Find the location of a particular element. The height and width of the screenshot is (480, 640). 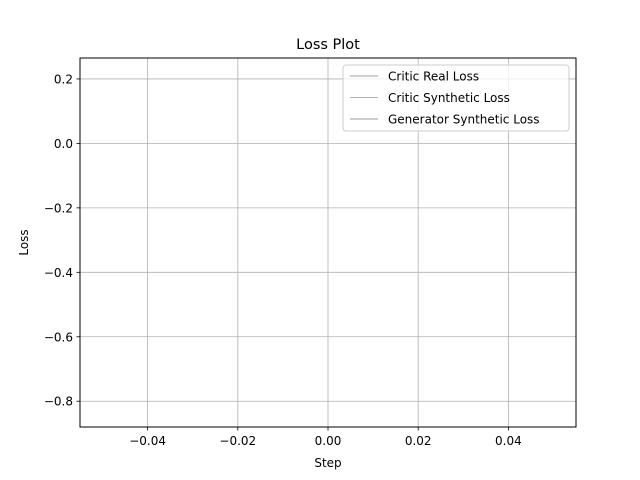

chart-title: Loss Plot is located at coordinates (328, 45).